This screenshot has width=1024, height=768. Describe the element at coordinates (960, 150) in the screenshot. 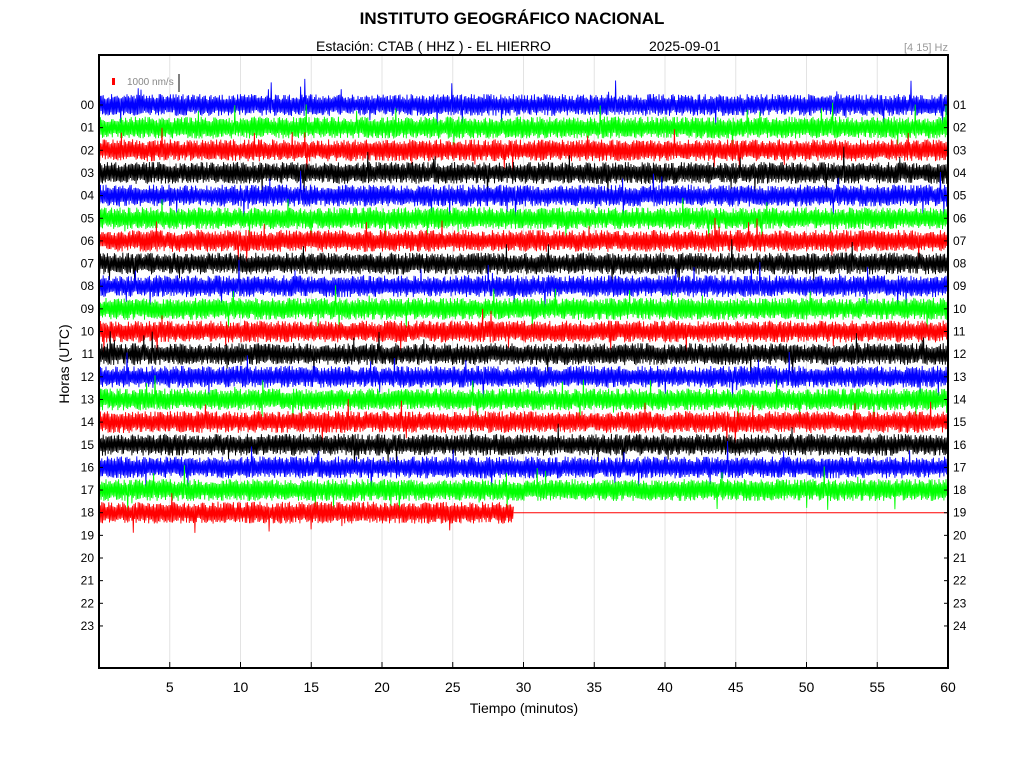

I see `hour-label-right: 03` at that location.